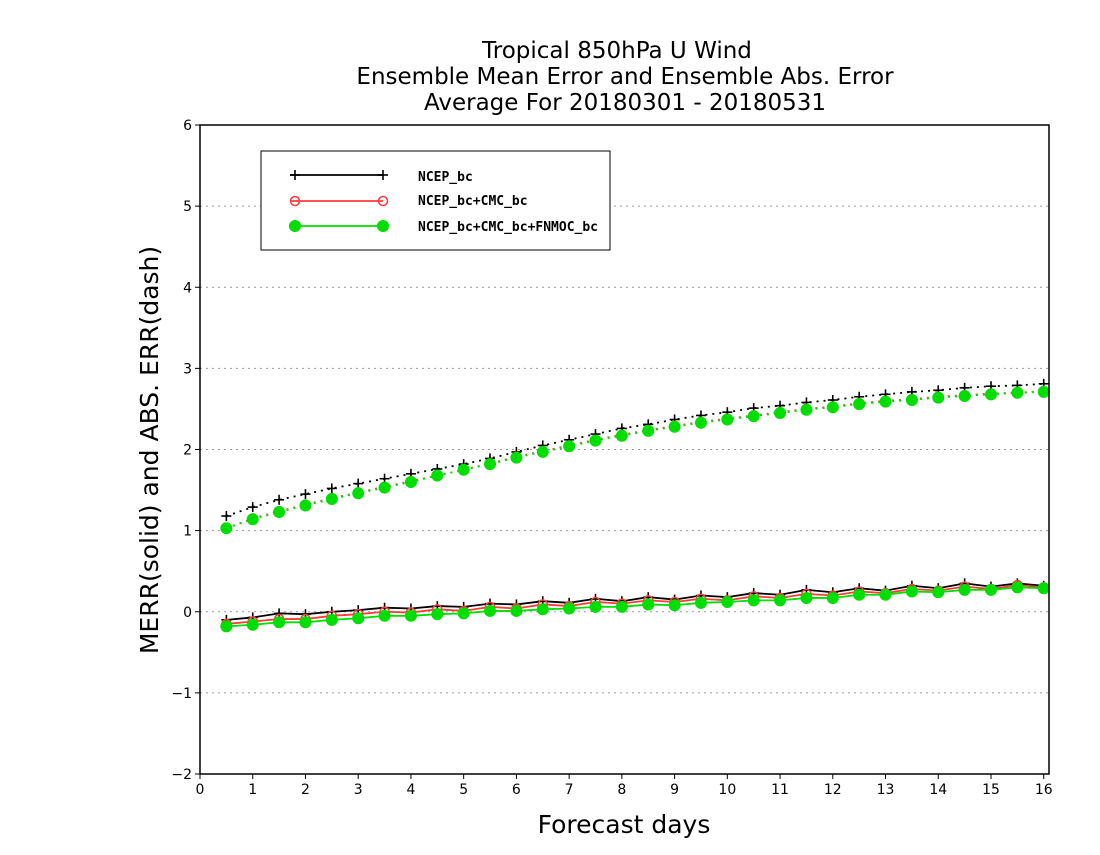 Image resolution: width=1100 pixels, height=855 pixels. I want to click on legend-label-2: NCEP_bc+CMC_bc, so click(473, 201).